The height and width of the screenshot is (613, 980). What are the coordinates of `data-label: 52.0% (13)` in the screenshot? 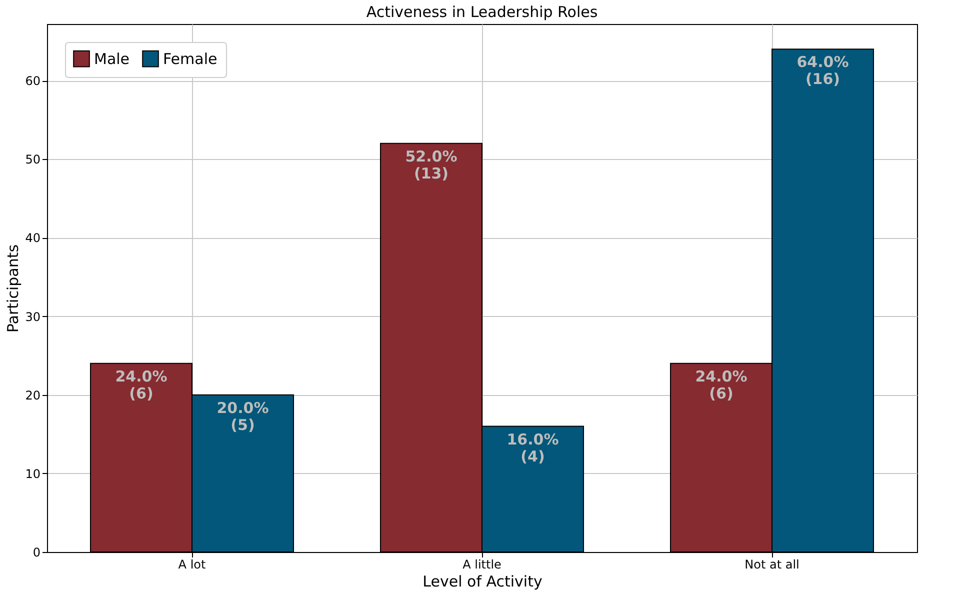 It's located at (431, 164).